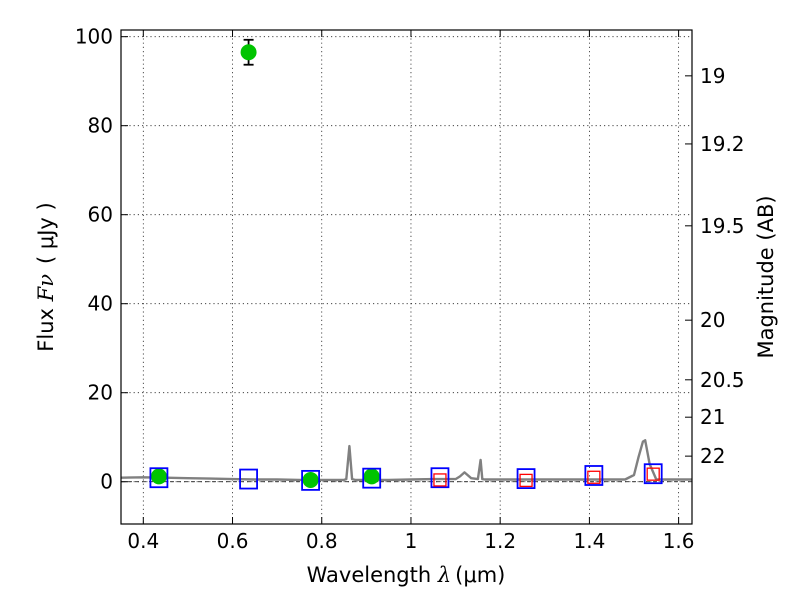  What do you see at coordinates (143, 541) in the screenshot?
I see `x-tick-label: 0.4` at bounding box center [143, 541].